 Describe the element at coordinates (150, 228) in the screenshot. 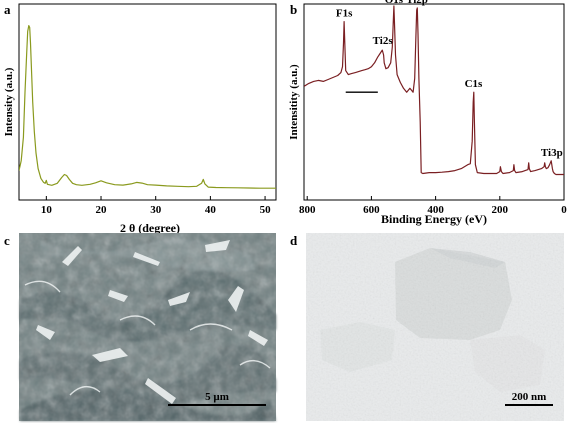

I see `x-axis-label-a: 2 θ (degree)` at that location.